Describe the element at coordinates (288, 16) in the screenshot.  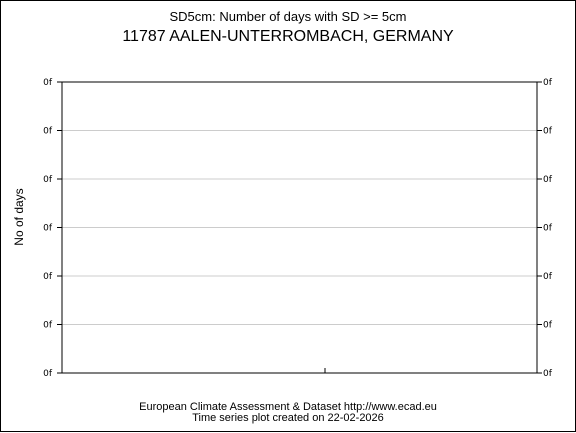
I see `chart-title: SD5cm: Number of days with SD >= 5cm` at that location.